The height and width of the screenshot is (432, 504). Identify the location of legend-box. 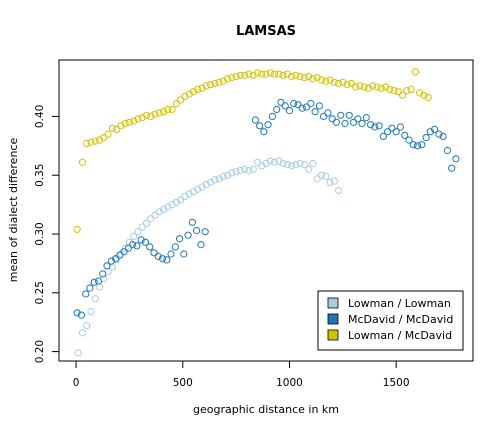
(390, 320).